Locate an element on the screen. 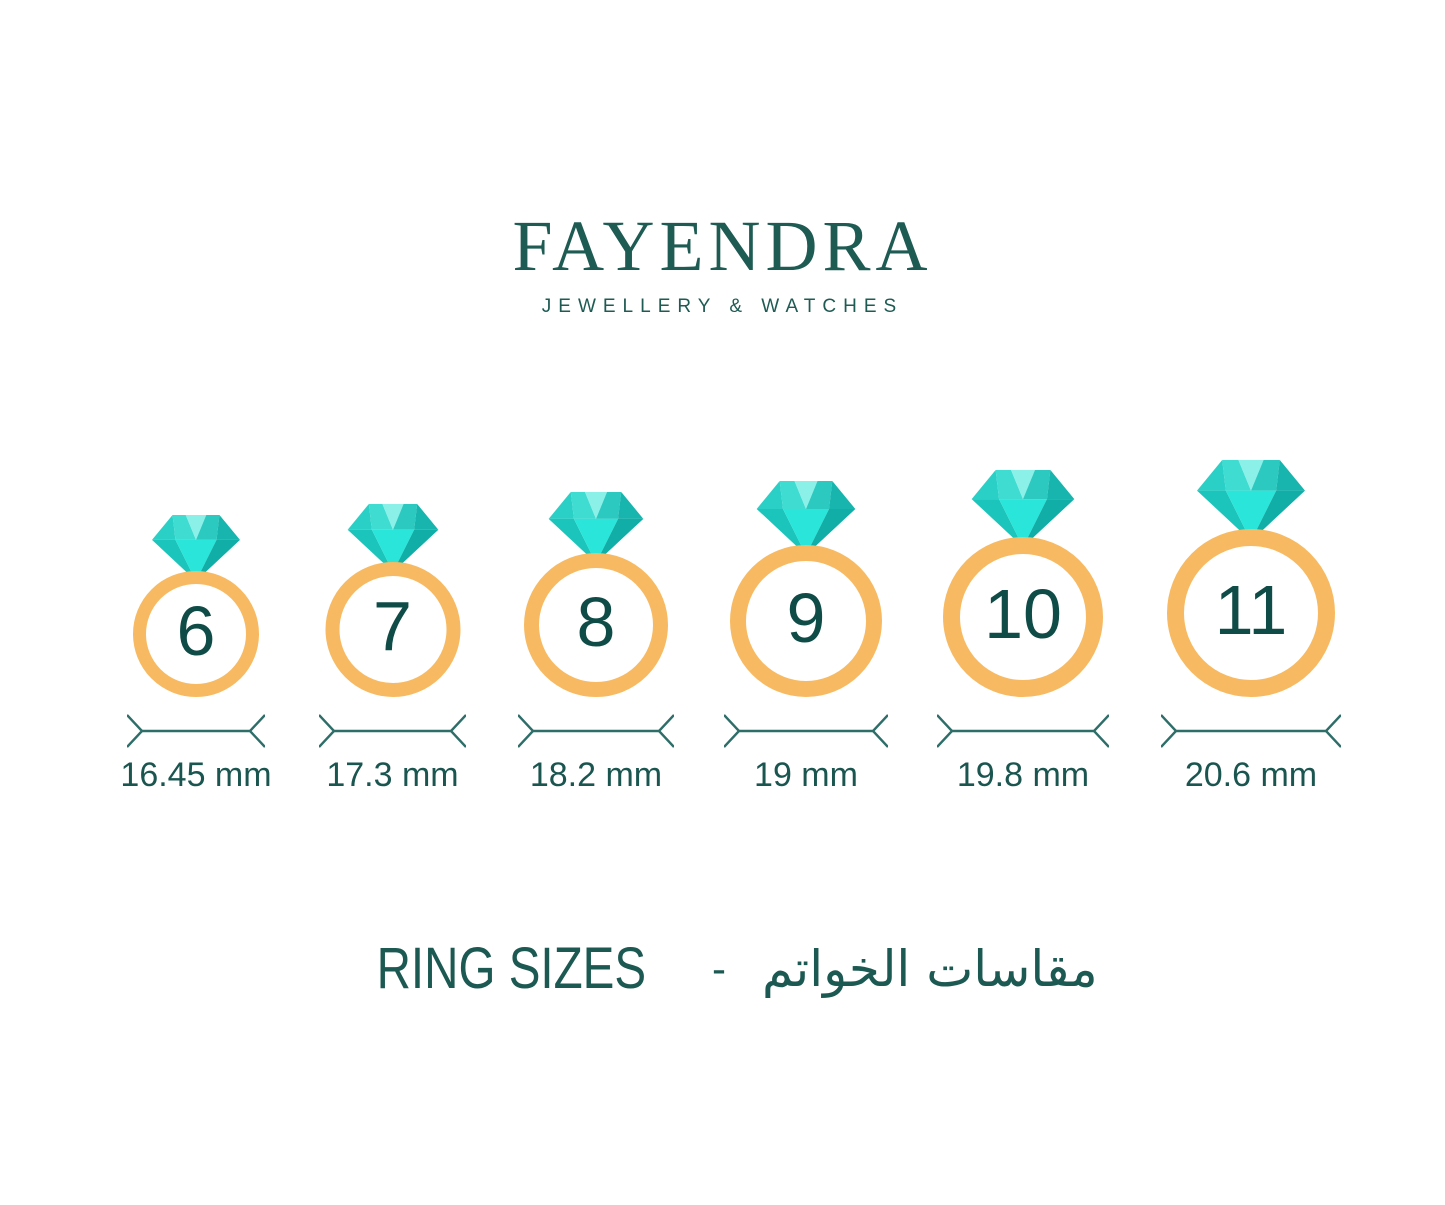 The width and height of the screenshot is (1445, 1205). ring-size-number: 7 is located at coordinates (392, 626).